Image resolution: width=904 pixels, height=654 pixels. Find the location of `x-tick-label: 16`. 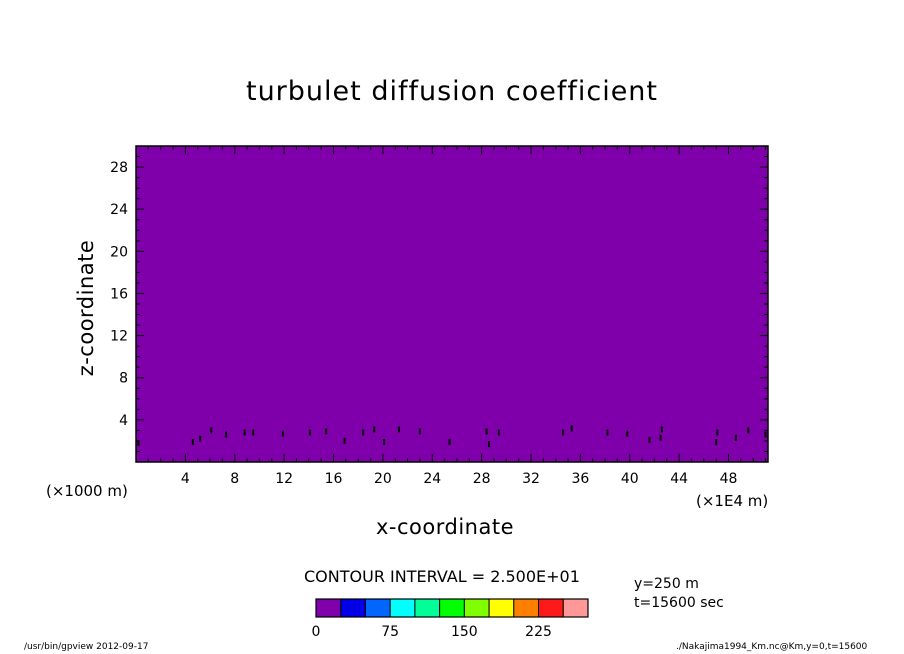

x-tick-label: 16 is located at coordinates (334, 479).